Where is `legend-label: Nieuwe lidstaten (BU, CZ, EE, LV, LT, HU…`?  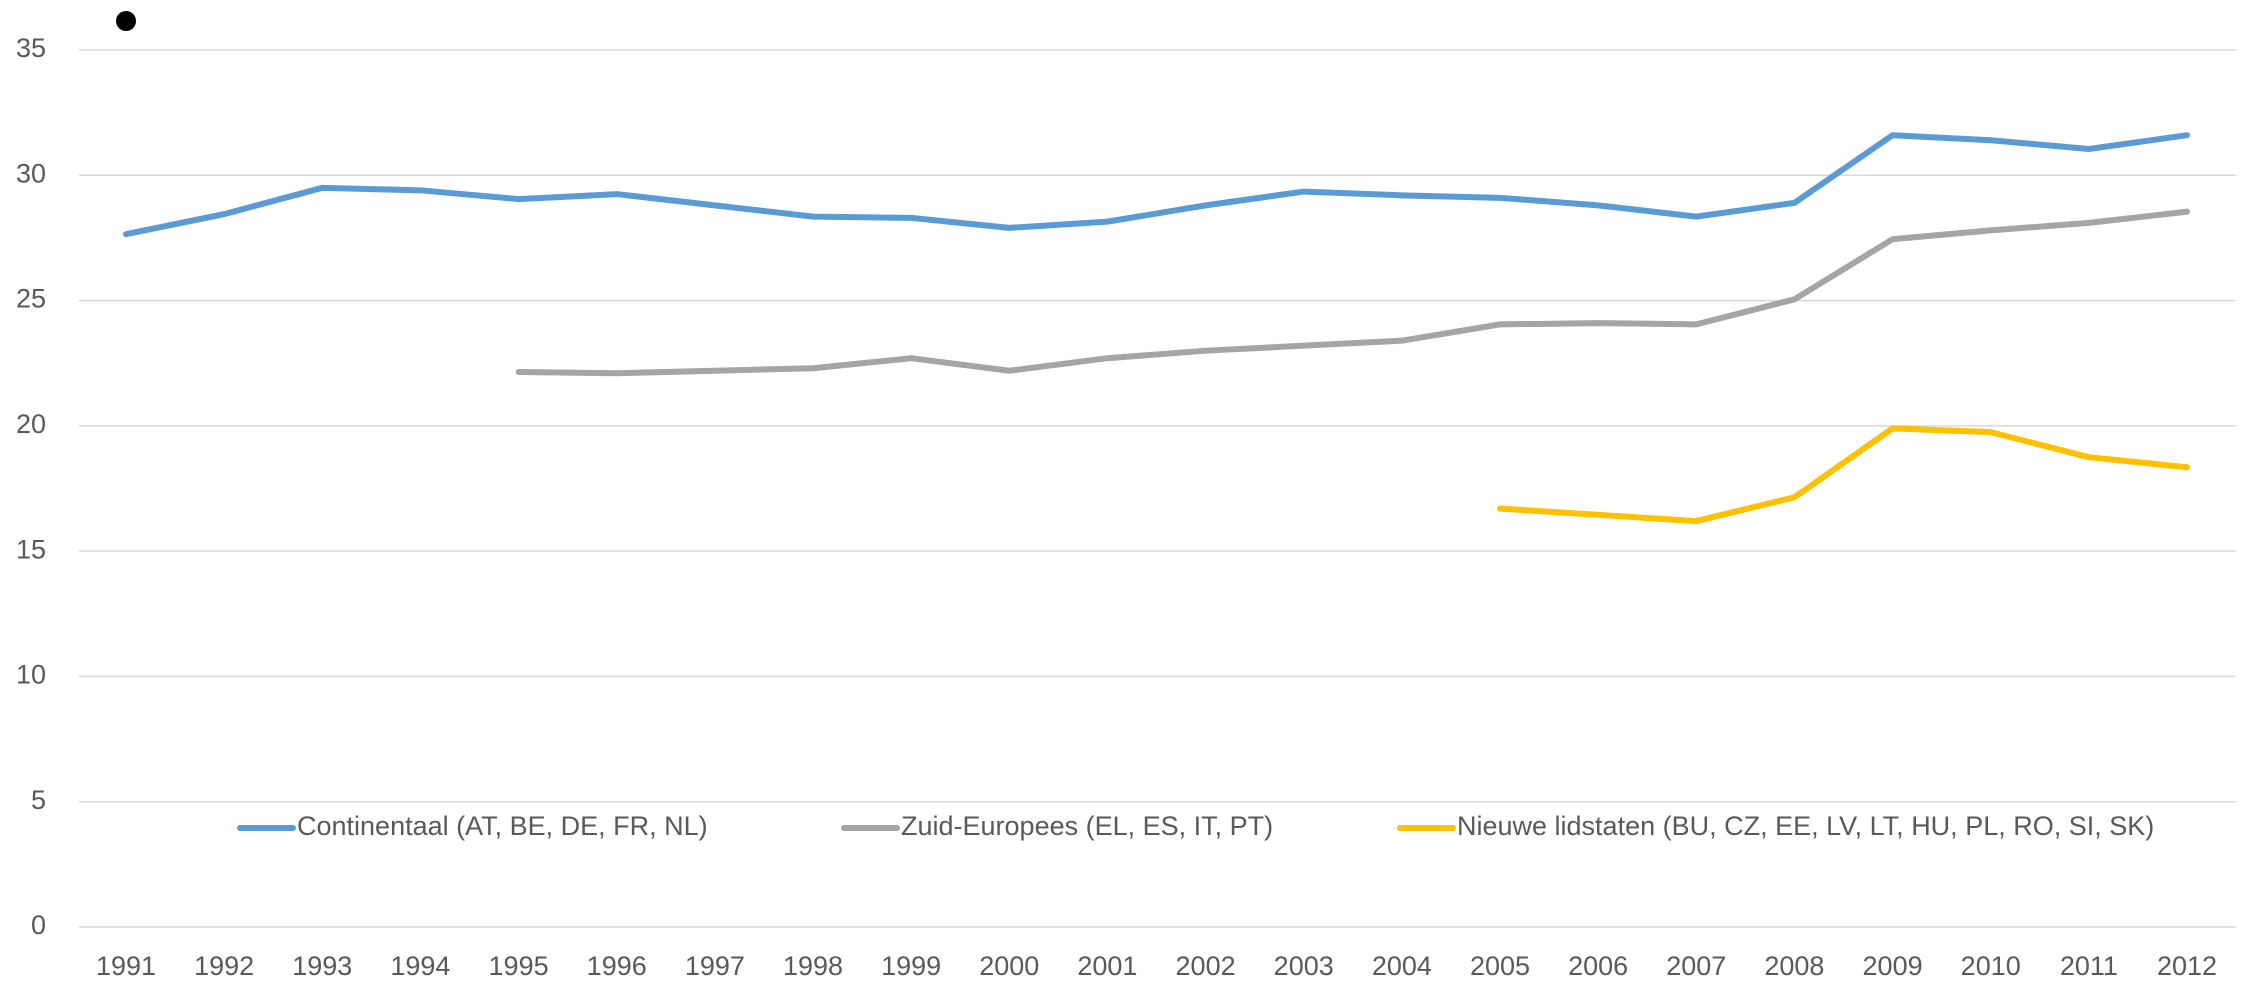 legend-label: Nieuwe lidstaten (BU, CZ, EE, LV, LT, HU… is located at coordinates (1805, 826).